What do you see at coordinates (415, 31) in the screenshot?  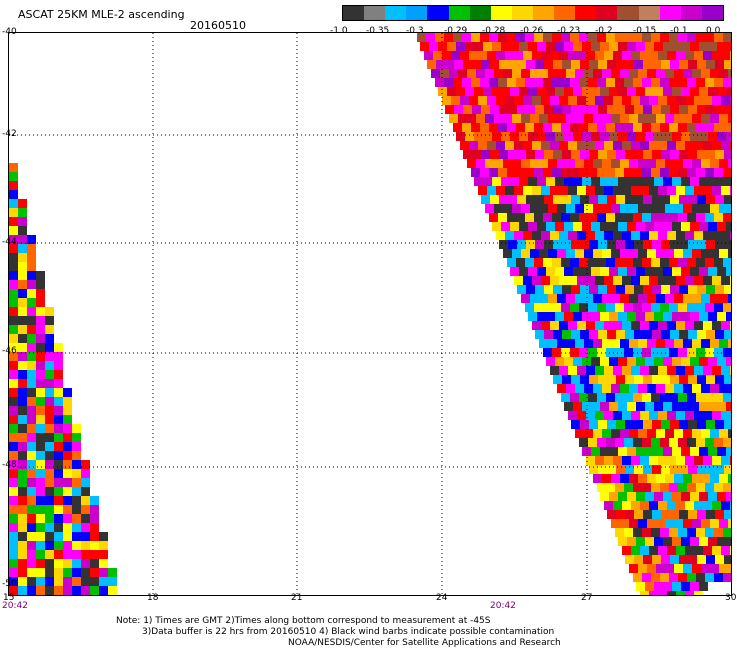 I see `color-scale-label: -0.3` at bounding box center [415, 31].